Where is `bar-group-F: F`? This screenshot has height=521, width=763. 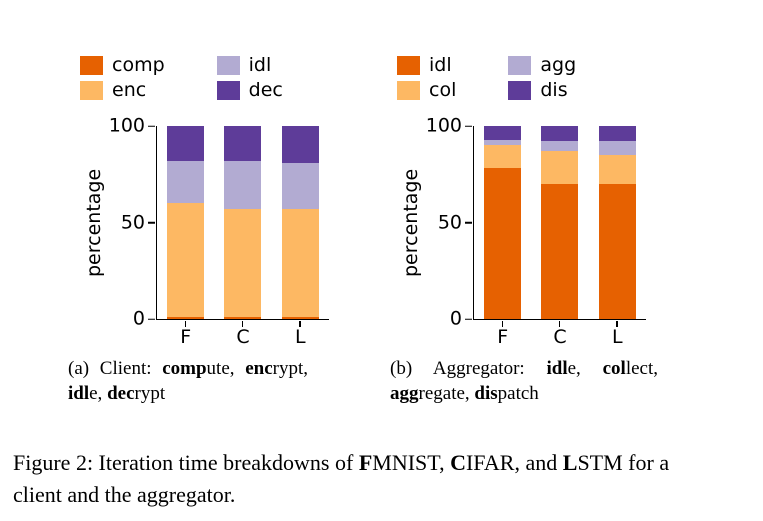
bar-group-F: F is located at coordinates (502, 236).